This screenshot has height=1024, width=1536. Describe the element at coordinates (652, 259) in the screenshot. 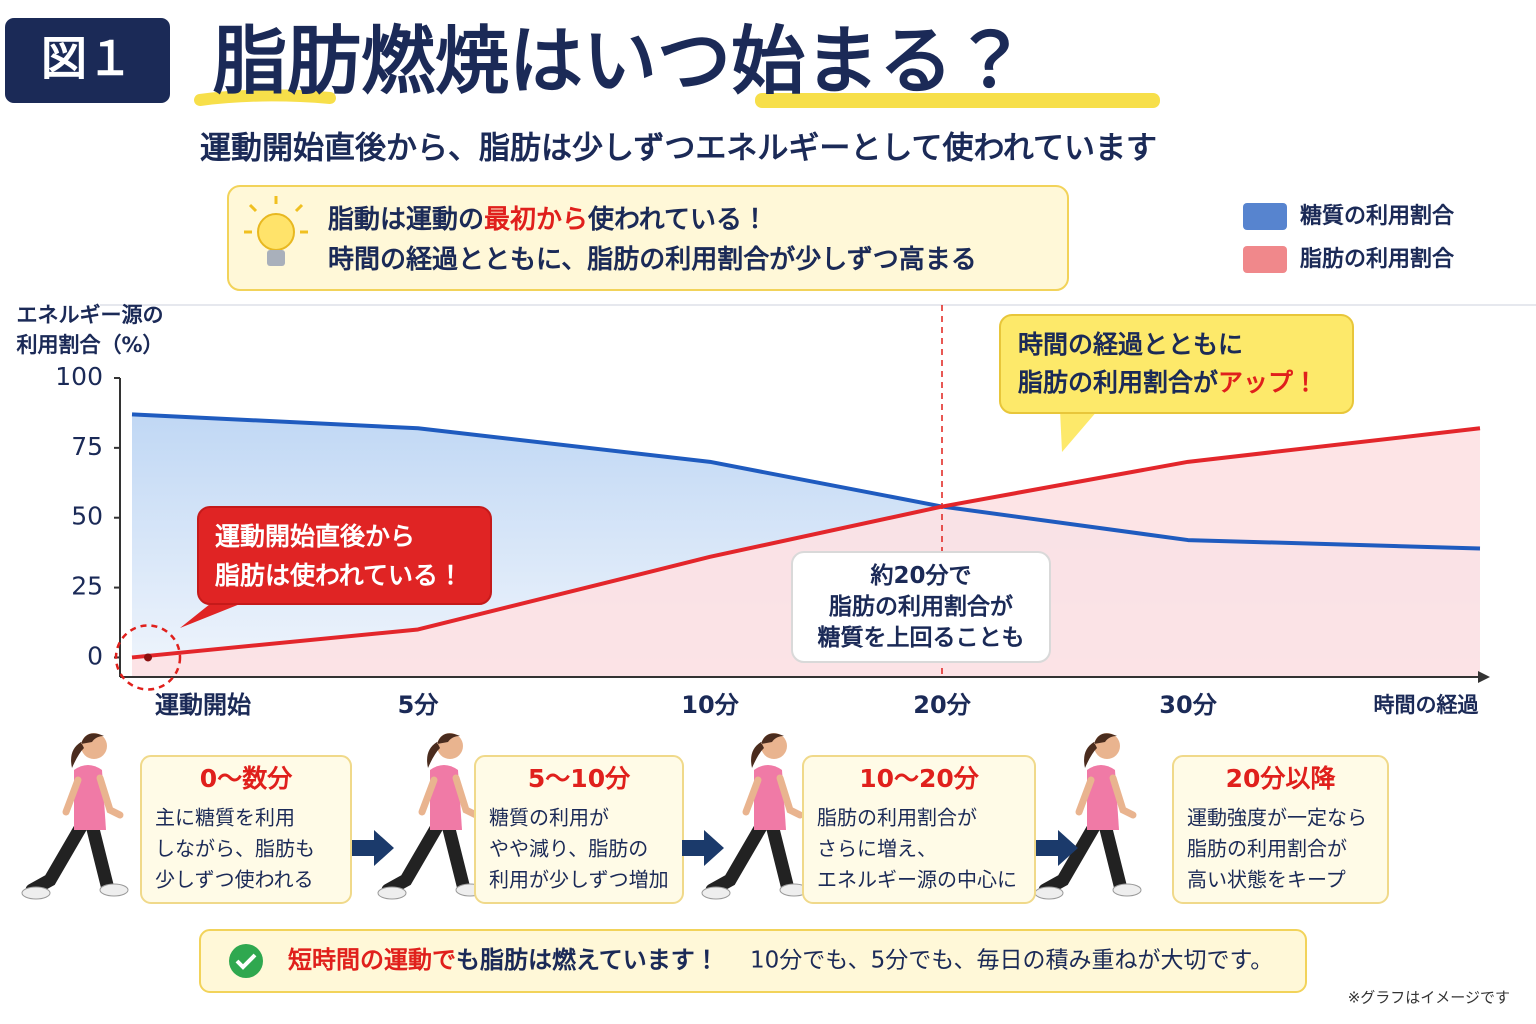

I see `text-line: 時間の経過とともに、脂肪の利用割合が少しずつ高まる` at that location.